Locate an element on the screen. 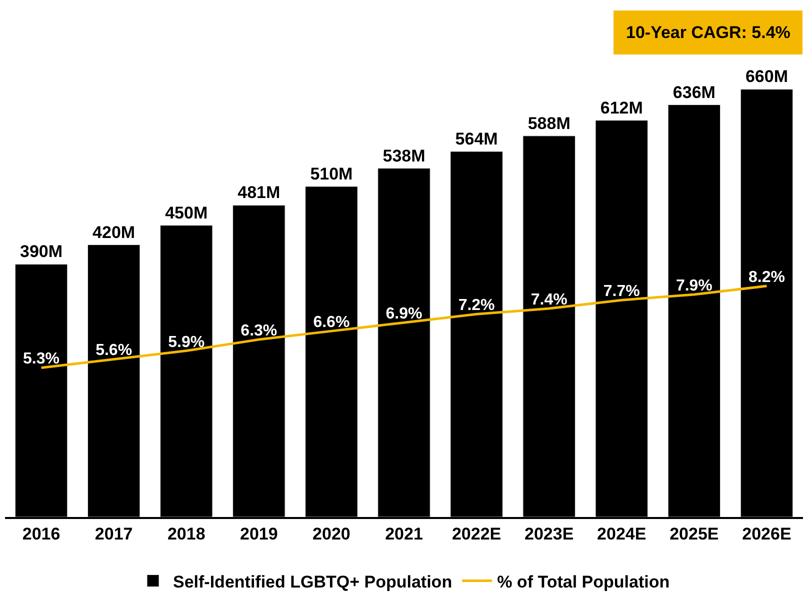  data-label: 390M is located at coordinates (41, 252).